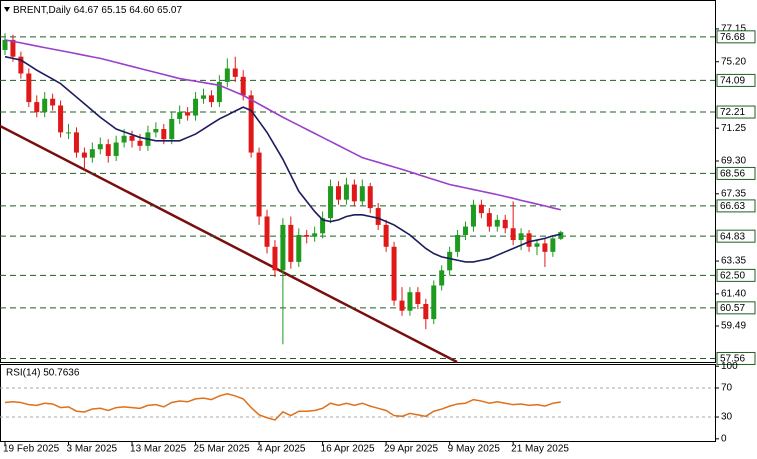  I want to click on x-tick-label: 3 Mar 2025, so click(92, 449).